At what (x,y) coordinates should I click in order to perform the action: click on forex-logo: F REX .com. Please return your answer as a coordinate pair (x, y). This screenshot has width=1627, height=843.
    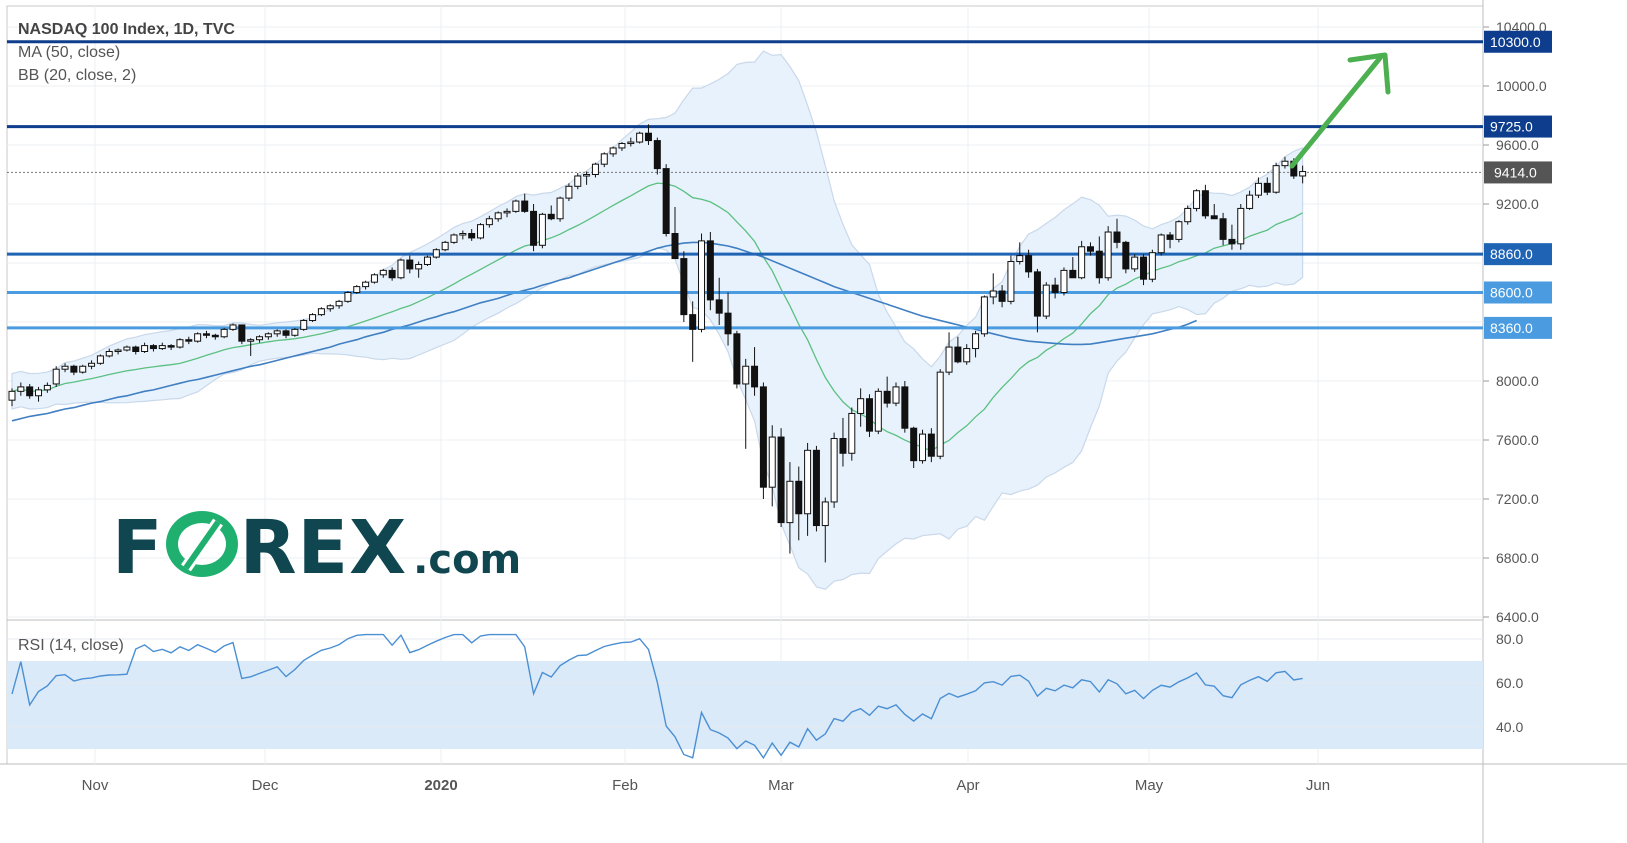
    Looking at the image, I should click on (317, 548).